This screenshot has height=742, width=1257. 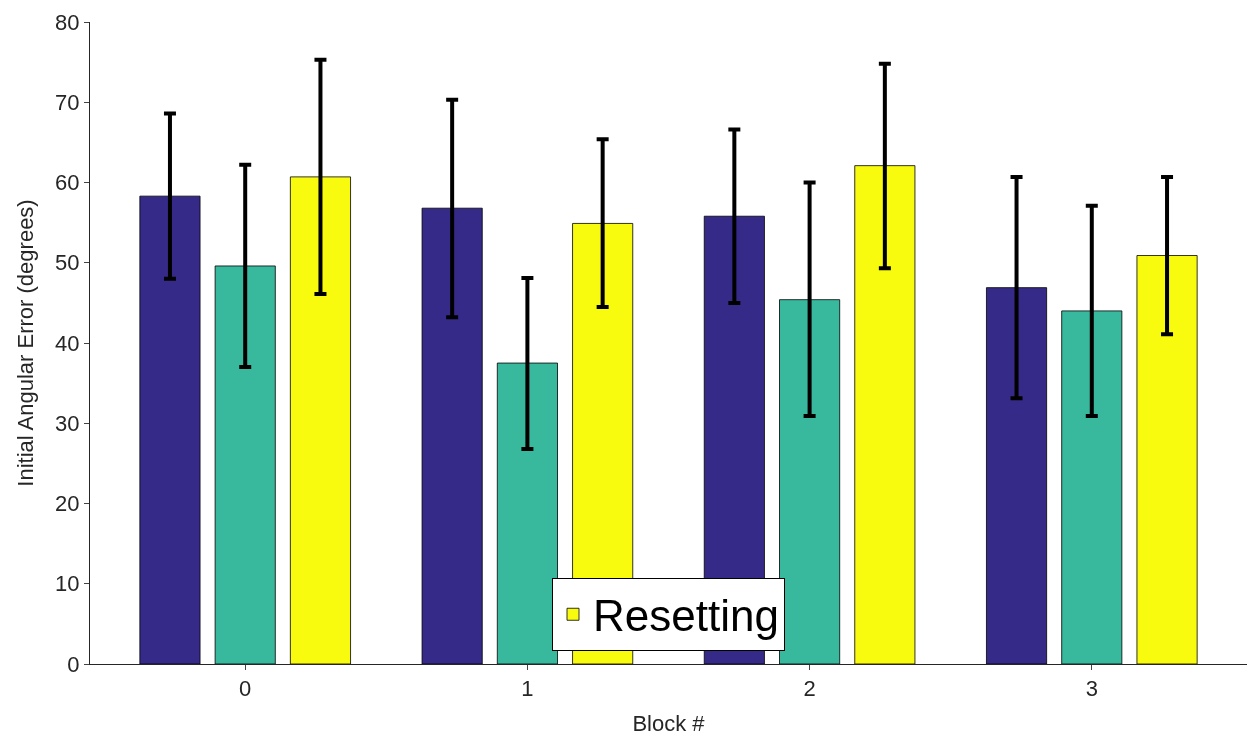 I want to click on y-axis-title: Initial Angular Error (degrees), so click(x=25, y=343).